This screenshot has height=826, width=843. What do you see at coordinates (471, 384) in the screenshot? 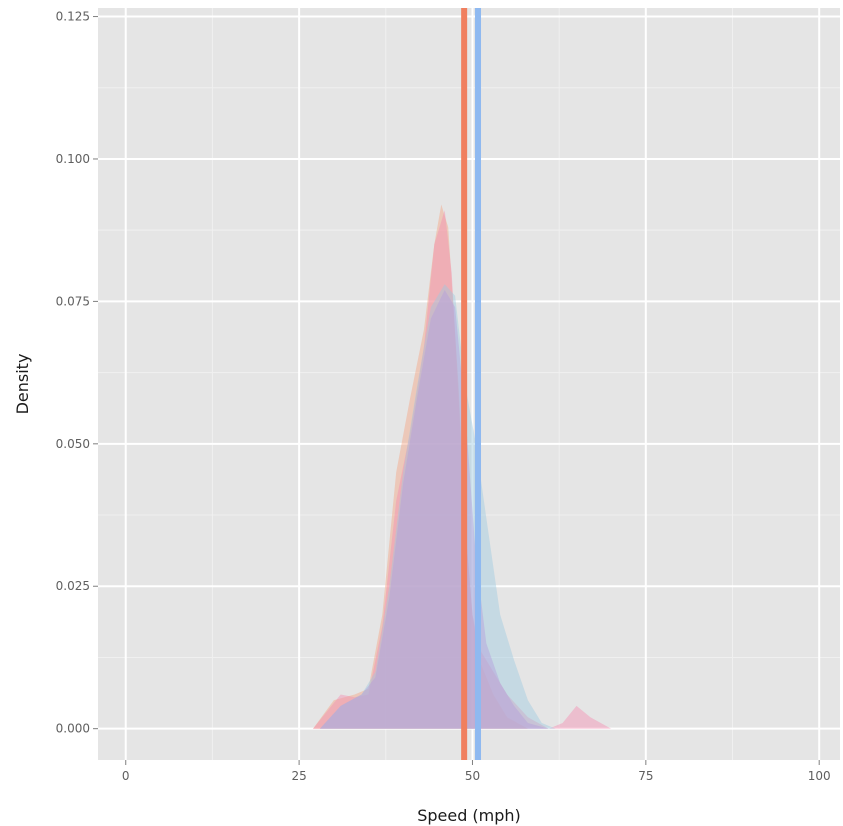
I see `mean-lines` at bounding box center [471, 384].